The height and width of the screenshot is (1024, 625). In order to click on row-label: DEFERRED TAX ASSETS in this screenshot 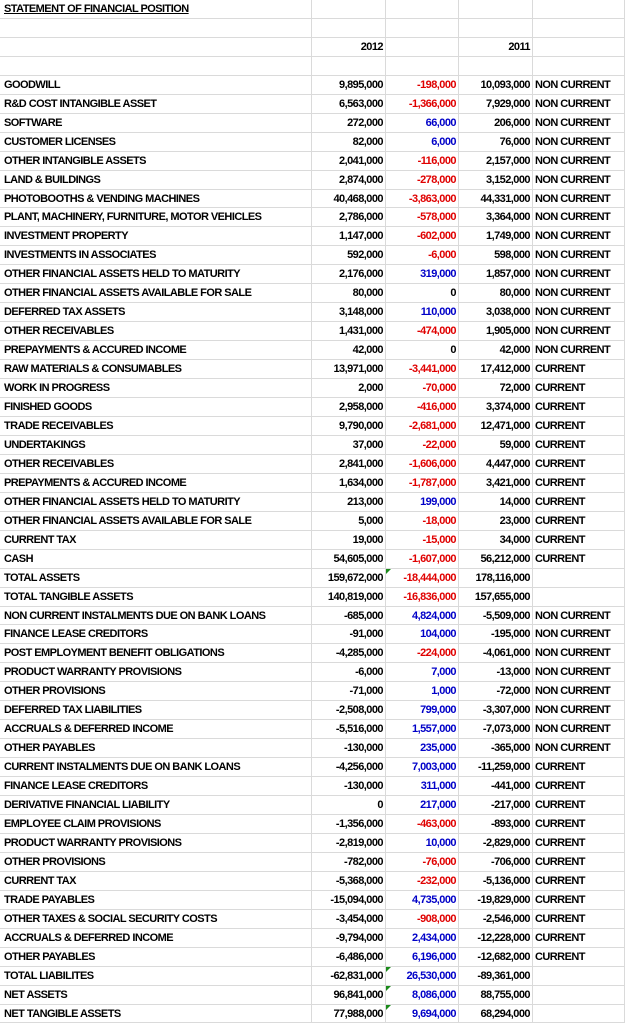, I will do `click(156, 313)`.